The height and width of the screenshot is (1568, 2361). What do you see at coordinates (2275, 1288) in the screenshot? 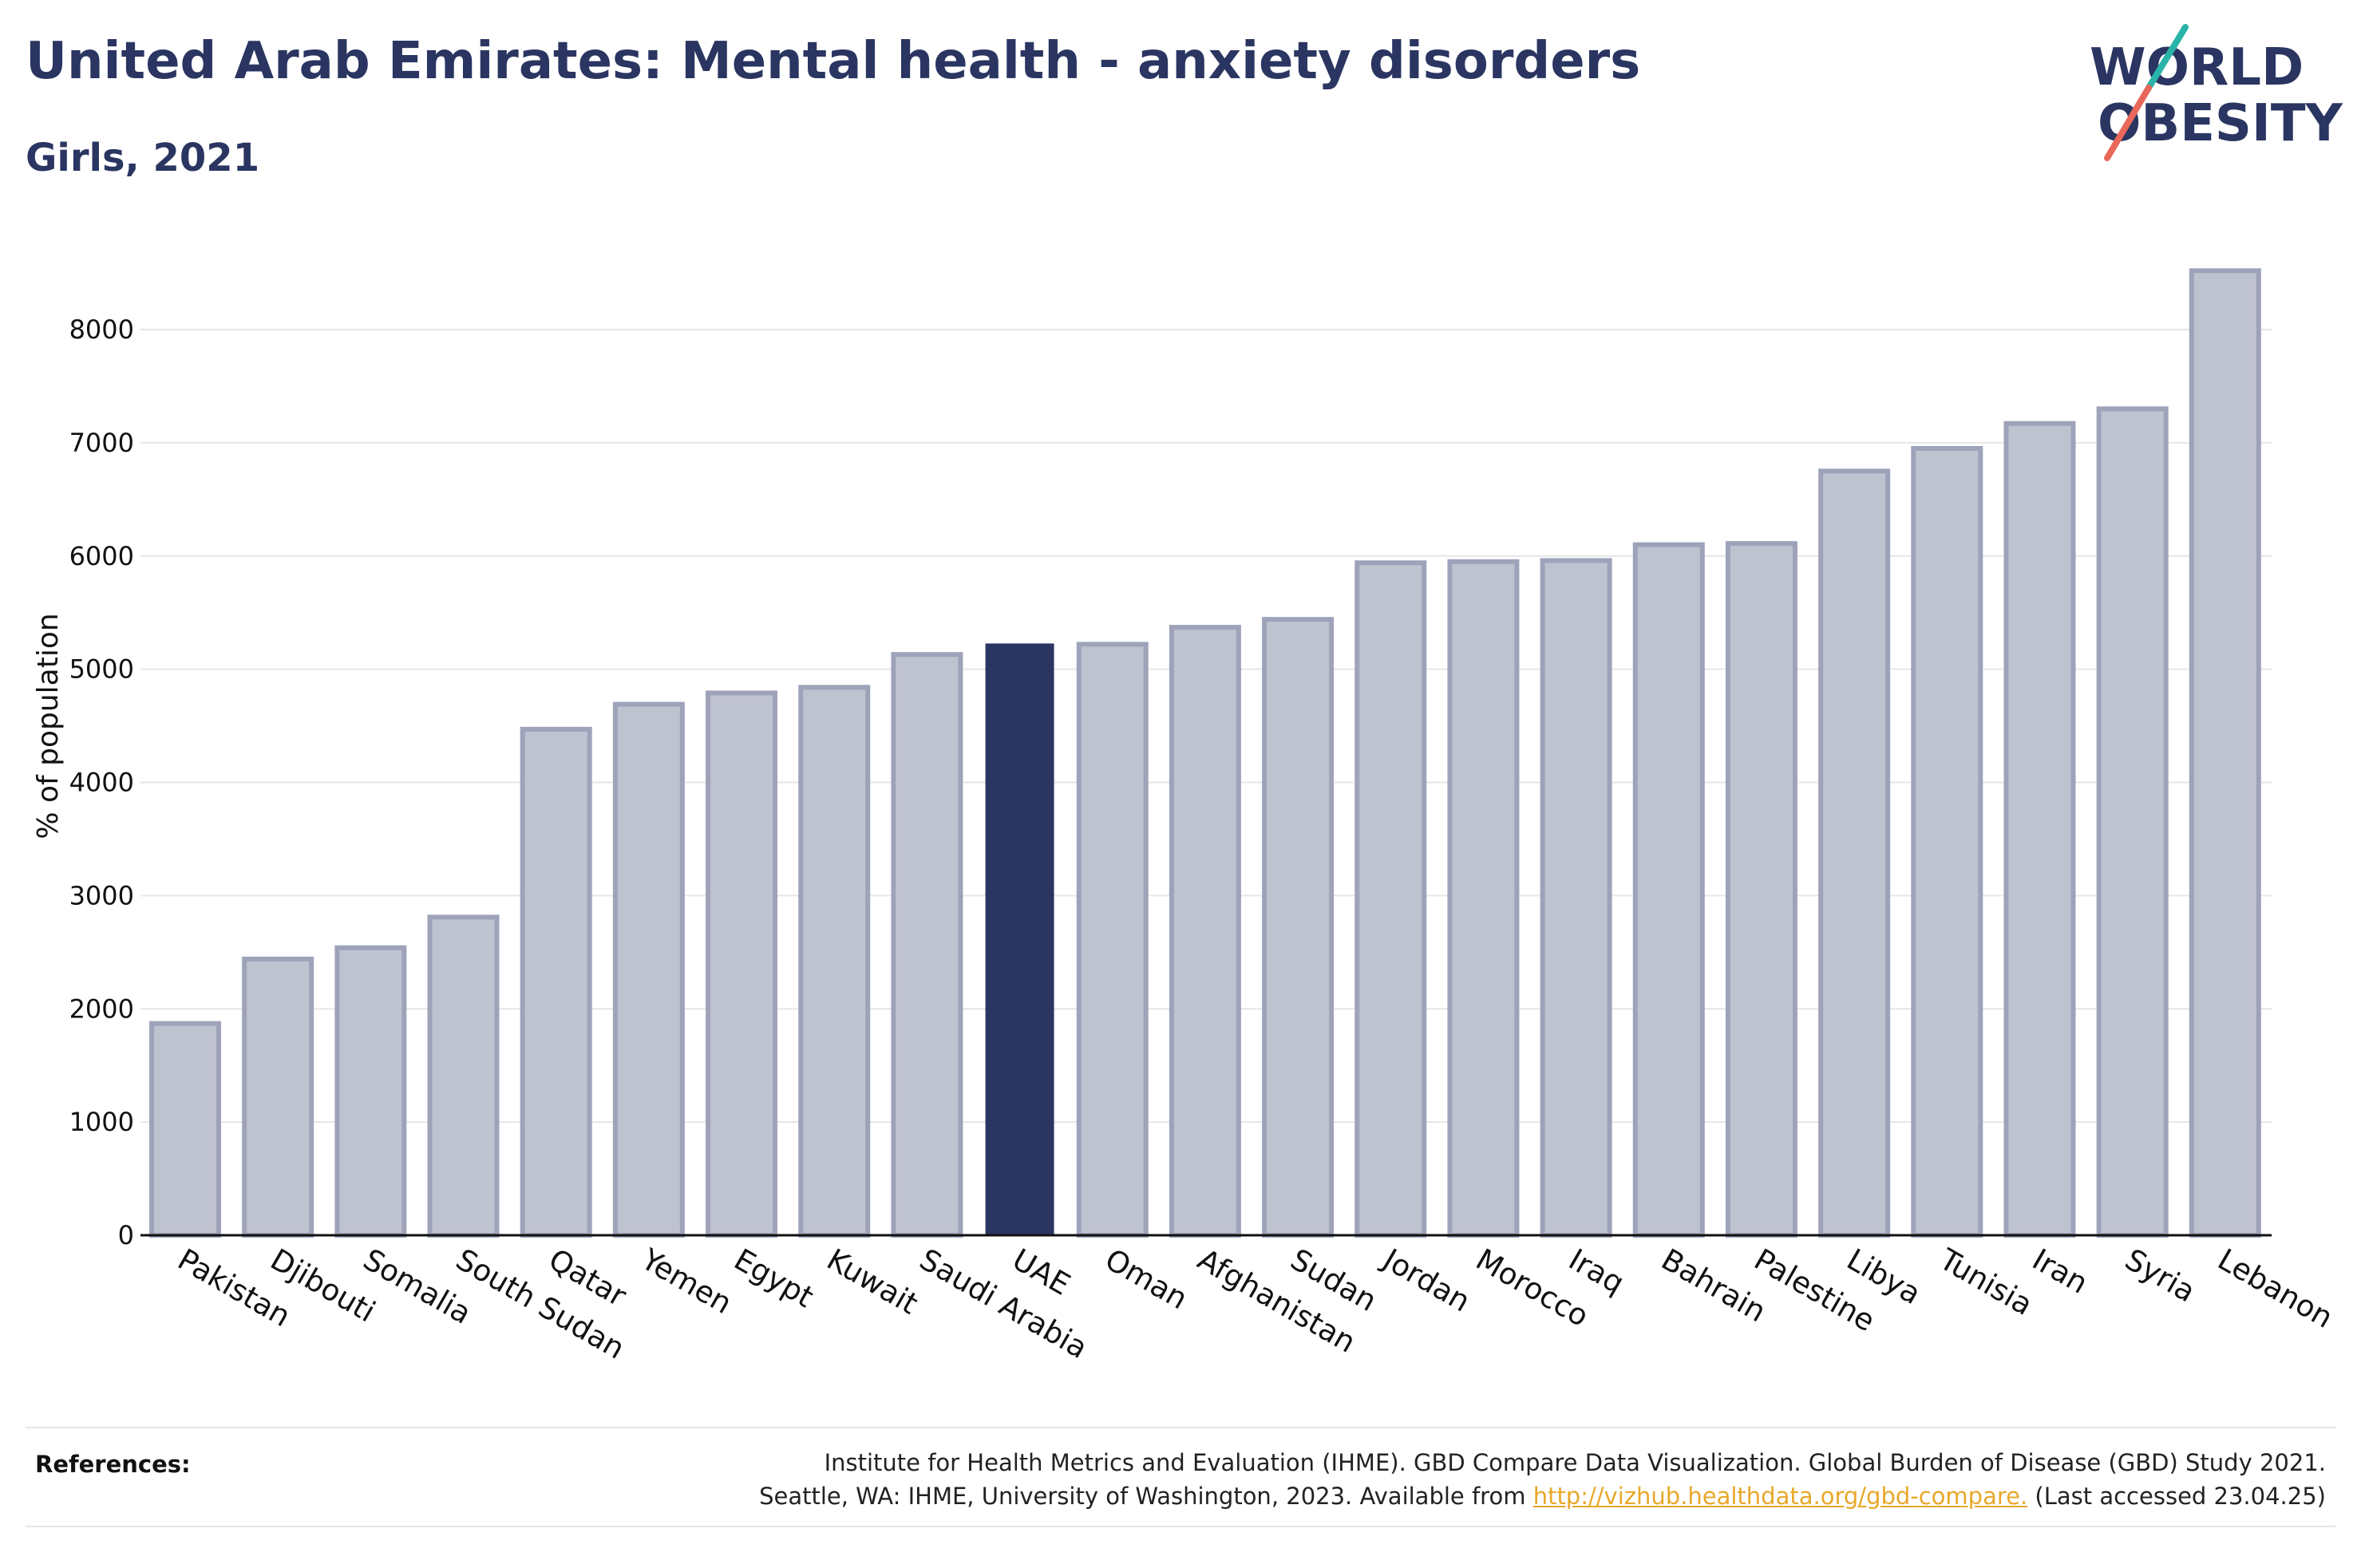
I see `x-category-label: Lebanon` at bounding box center [2275, 1288].